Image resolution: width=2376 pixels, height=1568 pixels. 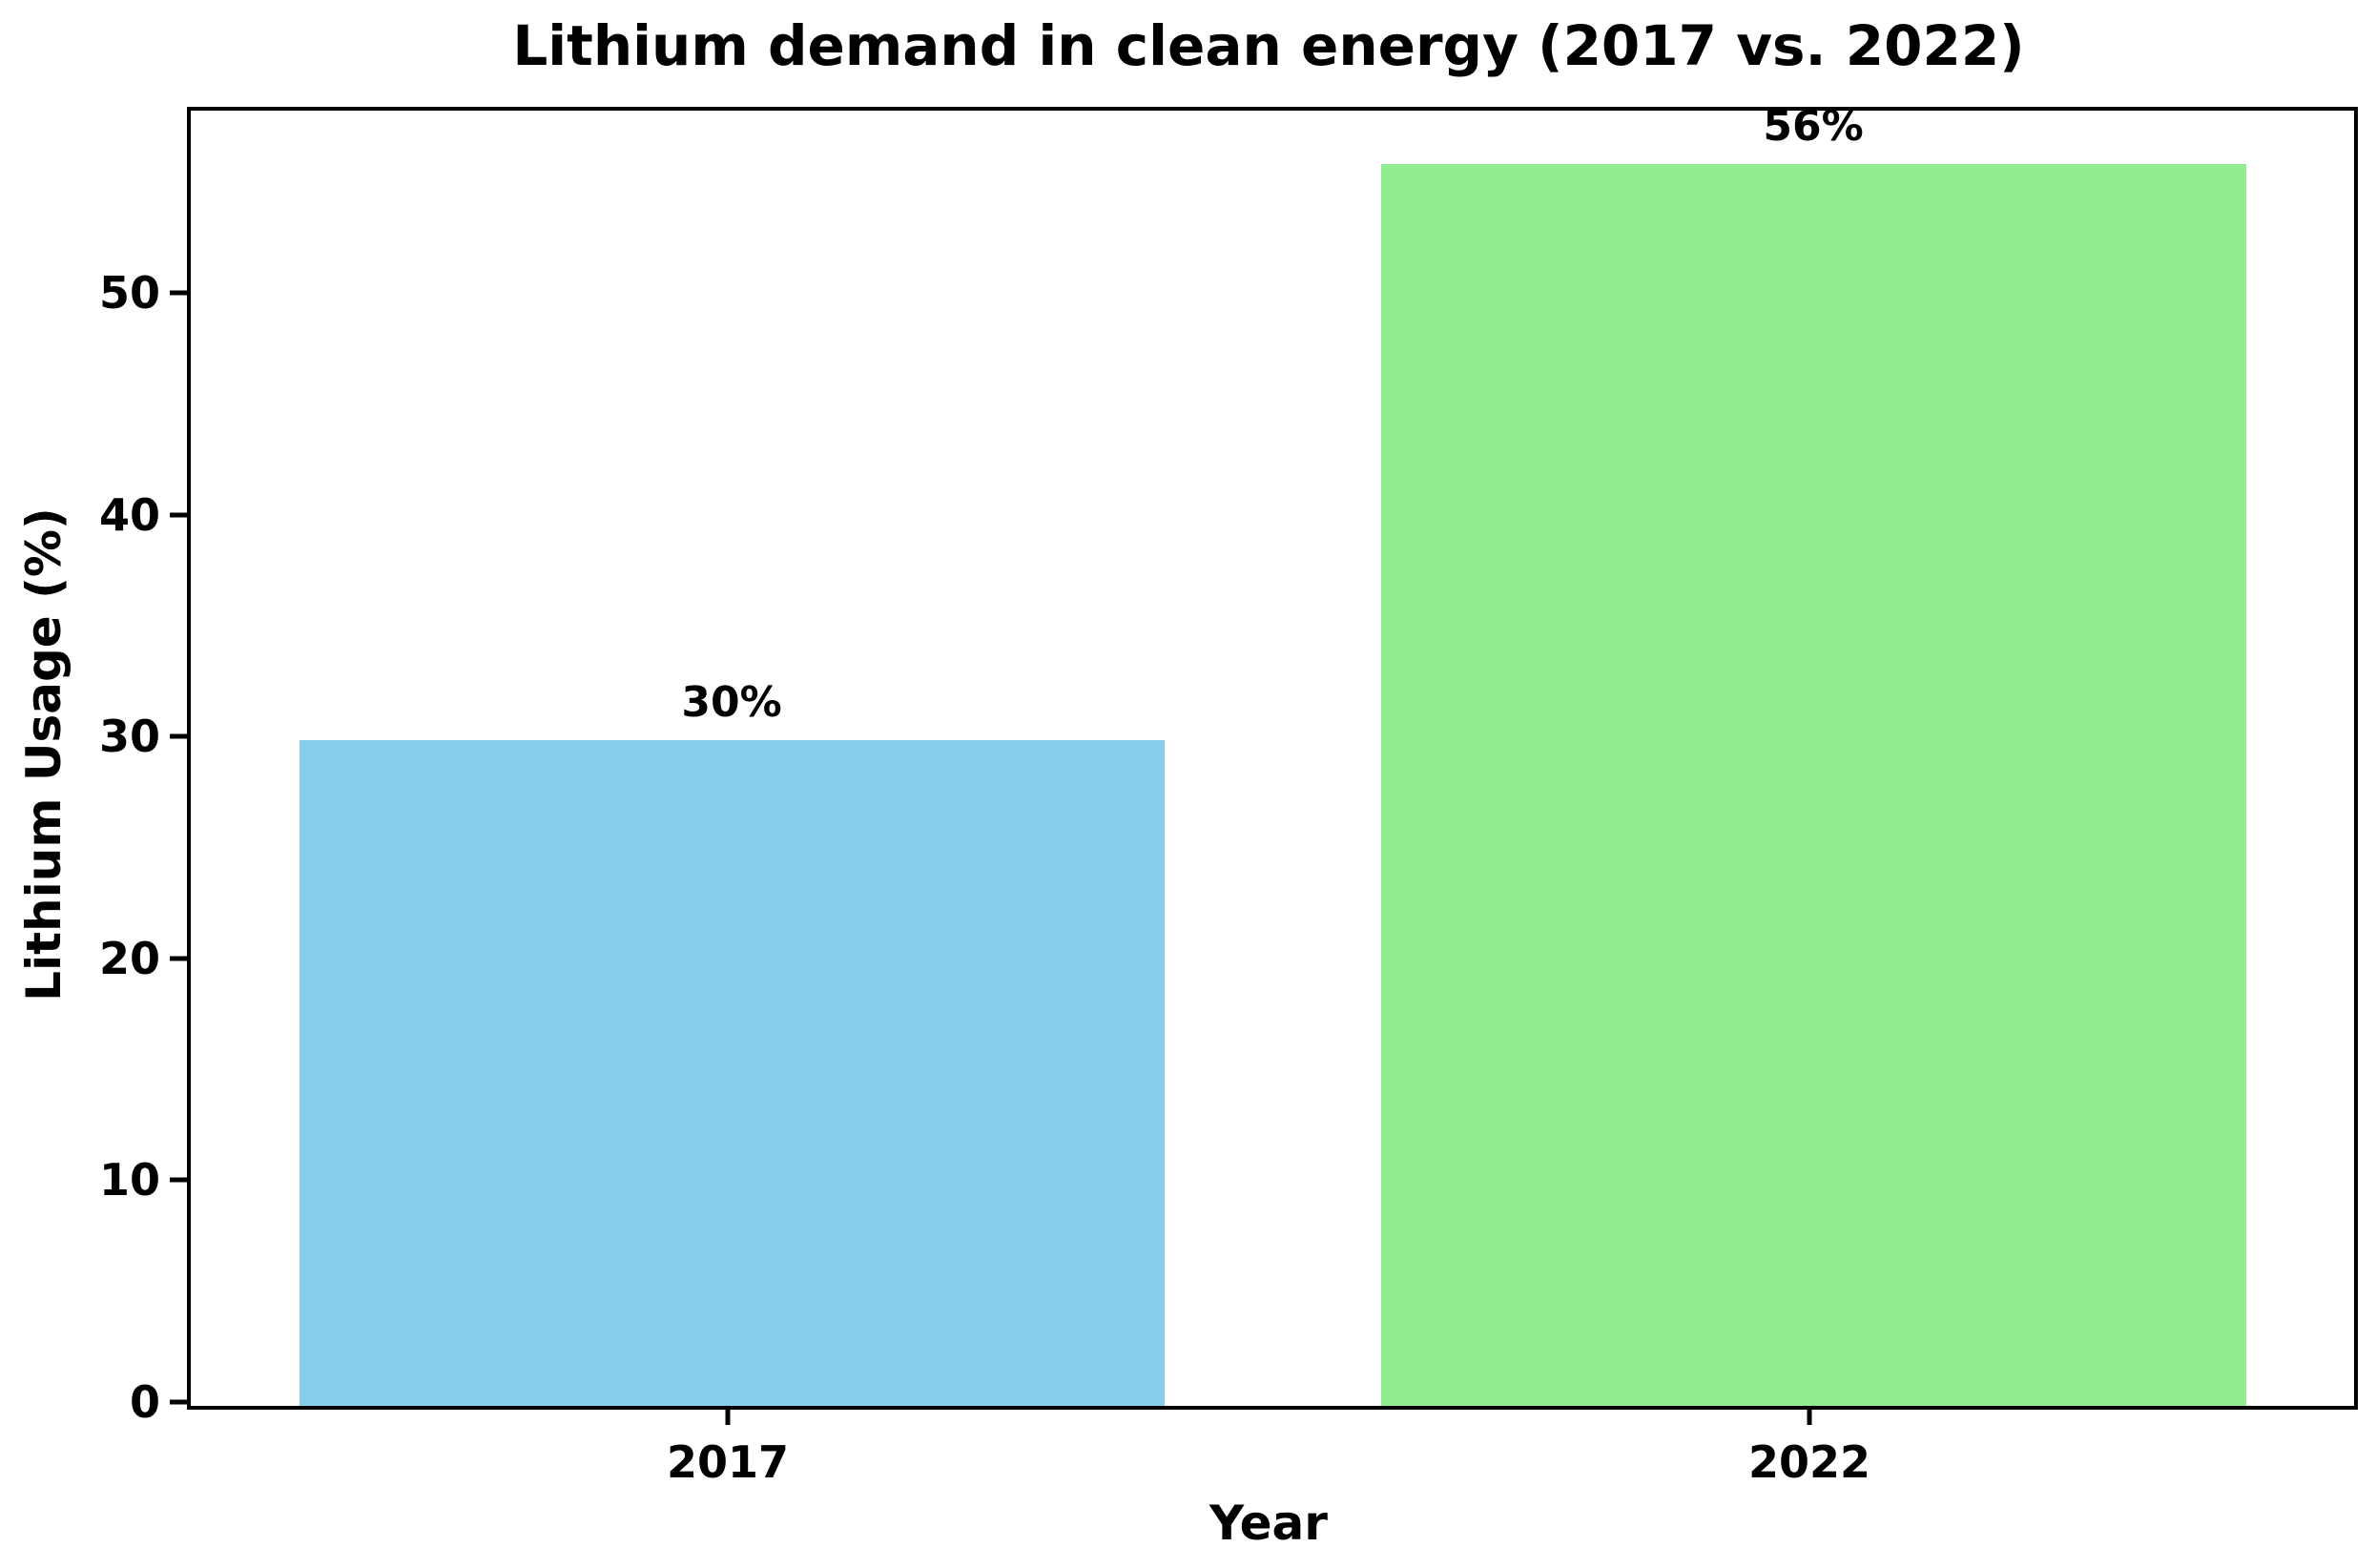 I want to click on y-tick-label-50: 50, so click(x=129, y=293).